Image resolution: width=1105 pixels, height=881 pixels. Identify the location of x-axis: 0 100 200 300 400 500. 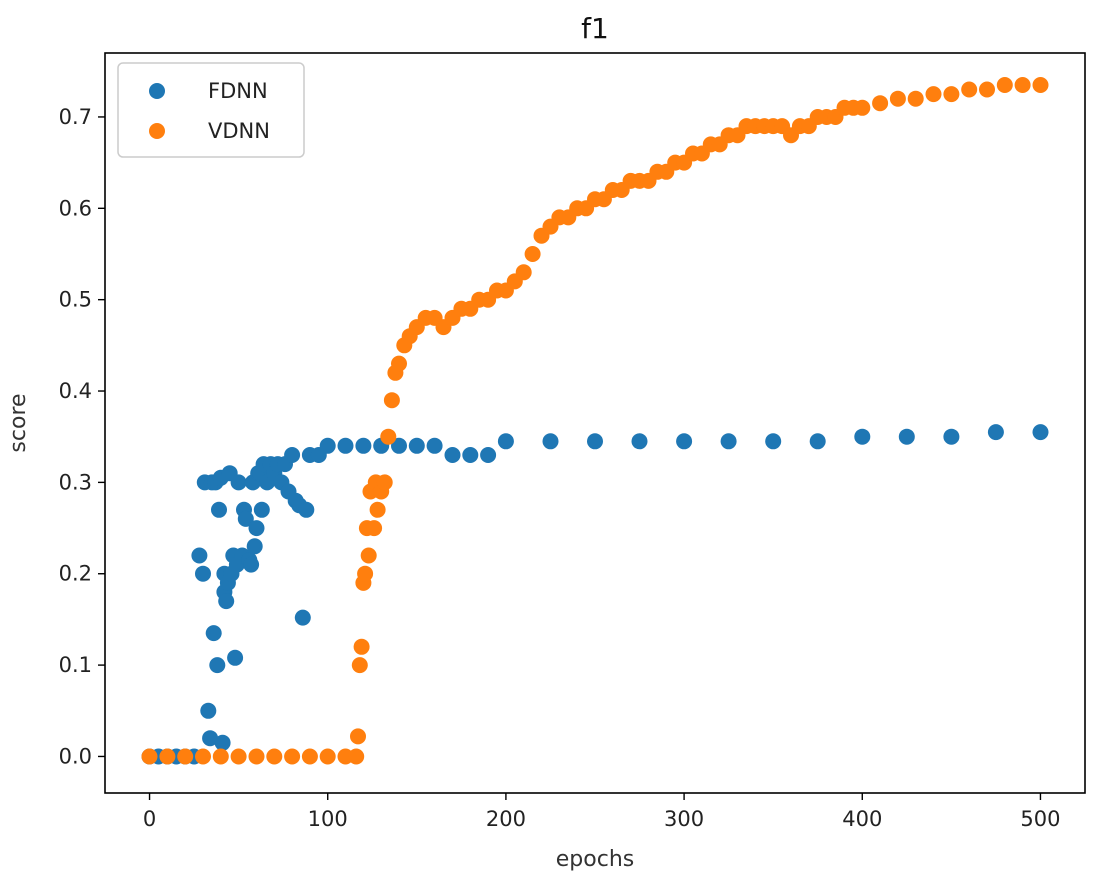
(602, 812).